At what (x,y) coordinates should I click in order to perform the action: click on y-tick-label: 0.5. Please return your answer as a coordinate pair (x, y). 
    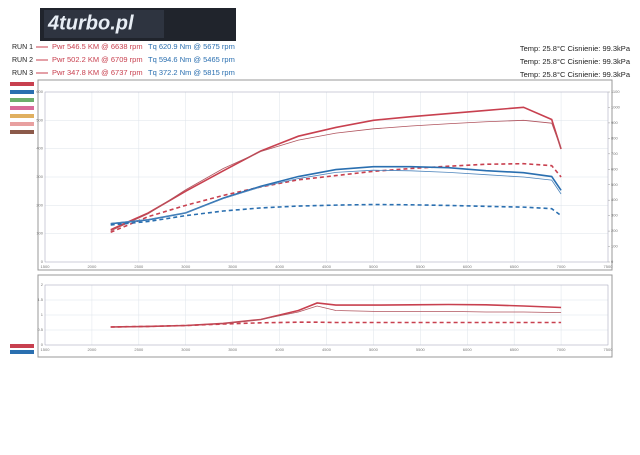
    Looking at the image, I should click on (40, 329).